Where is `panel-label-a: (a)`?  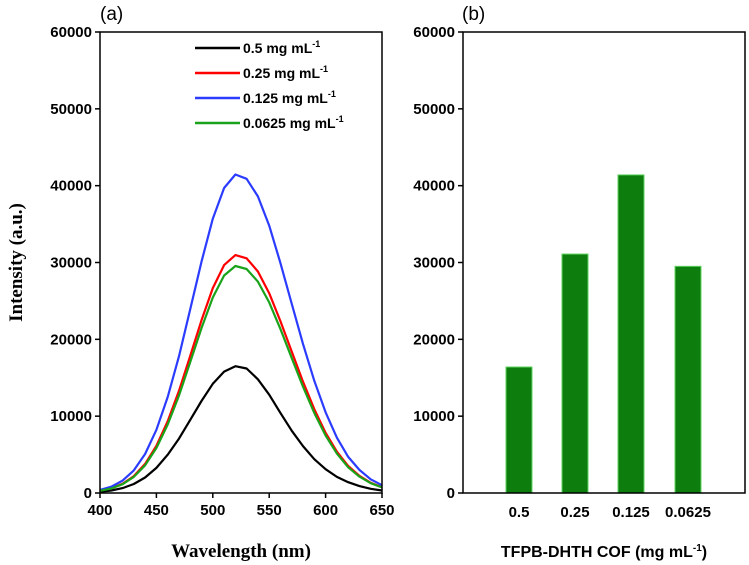
panel-label-a: (a) is located at coordinates (111, 14).